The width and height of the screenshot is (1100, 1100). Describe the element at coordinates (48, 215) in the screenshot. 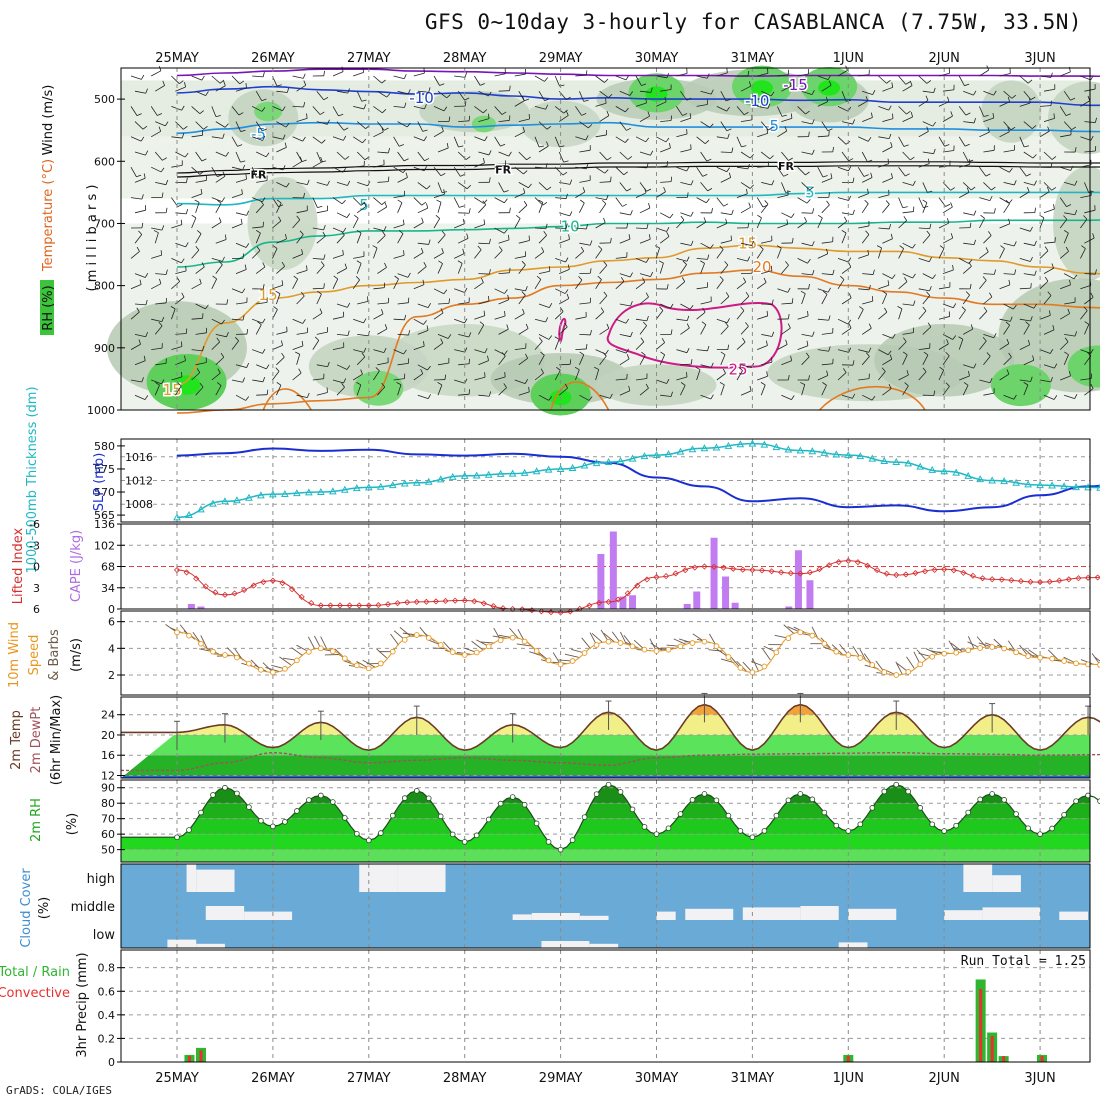

I see `temperature-axis-label: Temperature (°C)` at that location.